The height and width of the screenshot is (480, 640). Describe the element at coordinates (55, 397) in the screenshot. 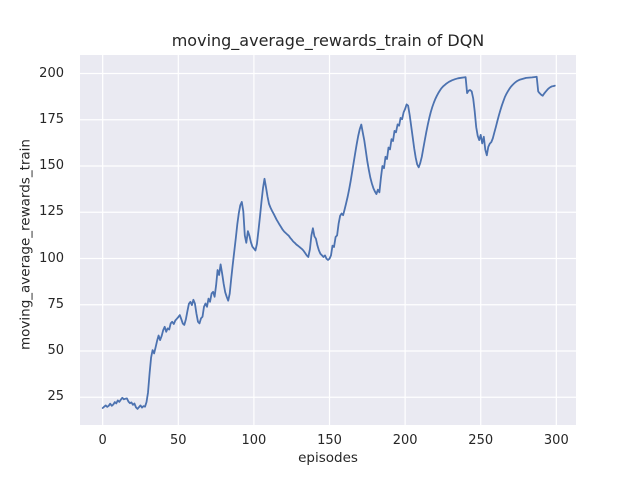

I see `y-tick-label: 25` at that location.